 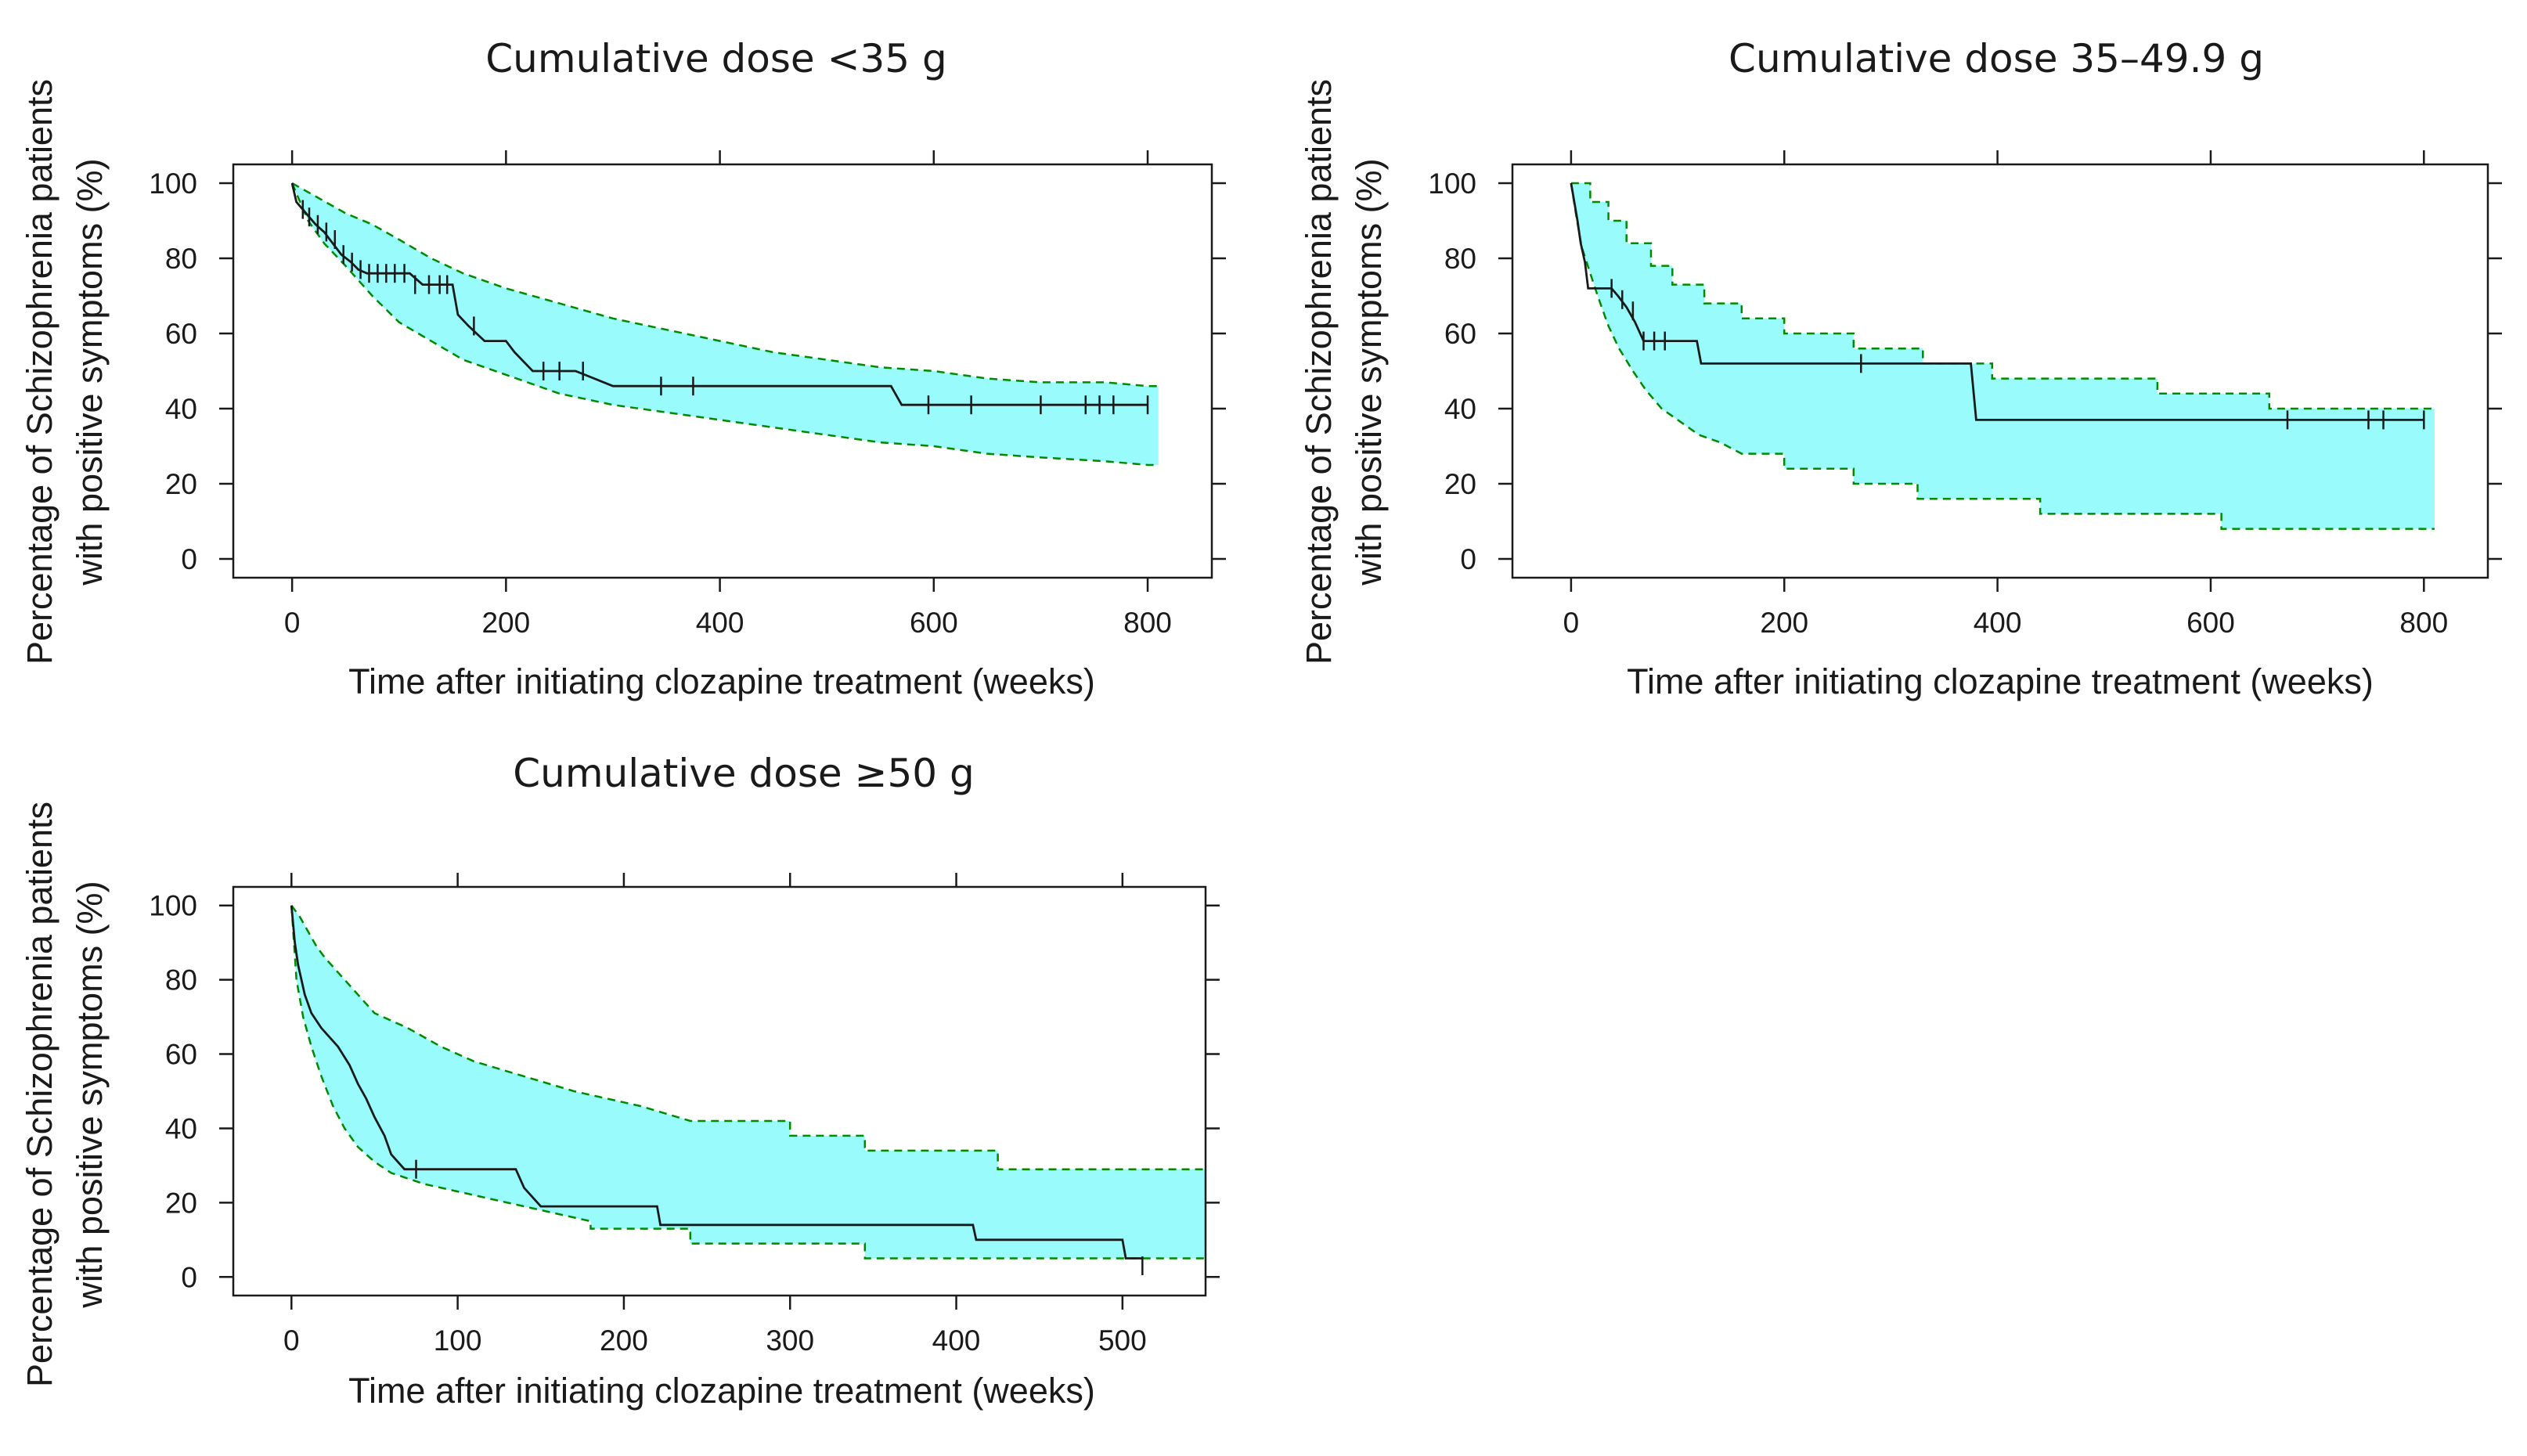 I want to click on survival-curve, so click(x=716, y=1082).